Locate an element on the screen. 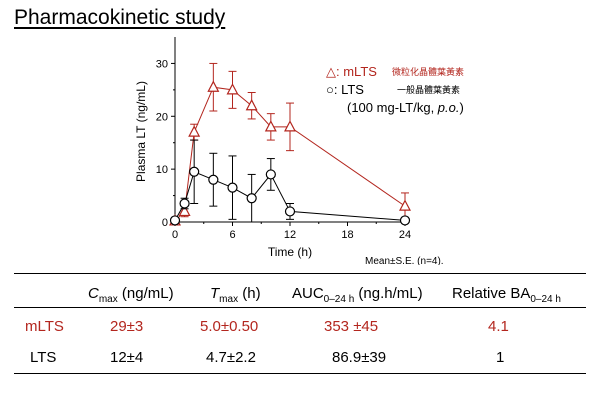 The height and width of the screenshot is (400, 600). y-tick-label-20: 20 is located at coordinates (162, 117).